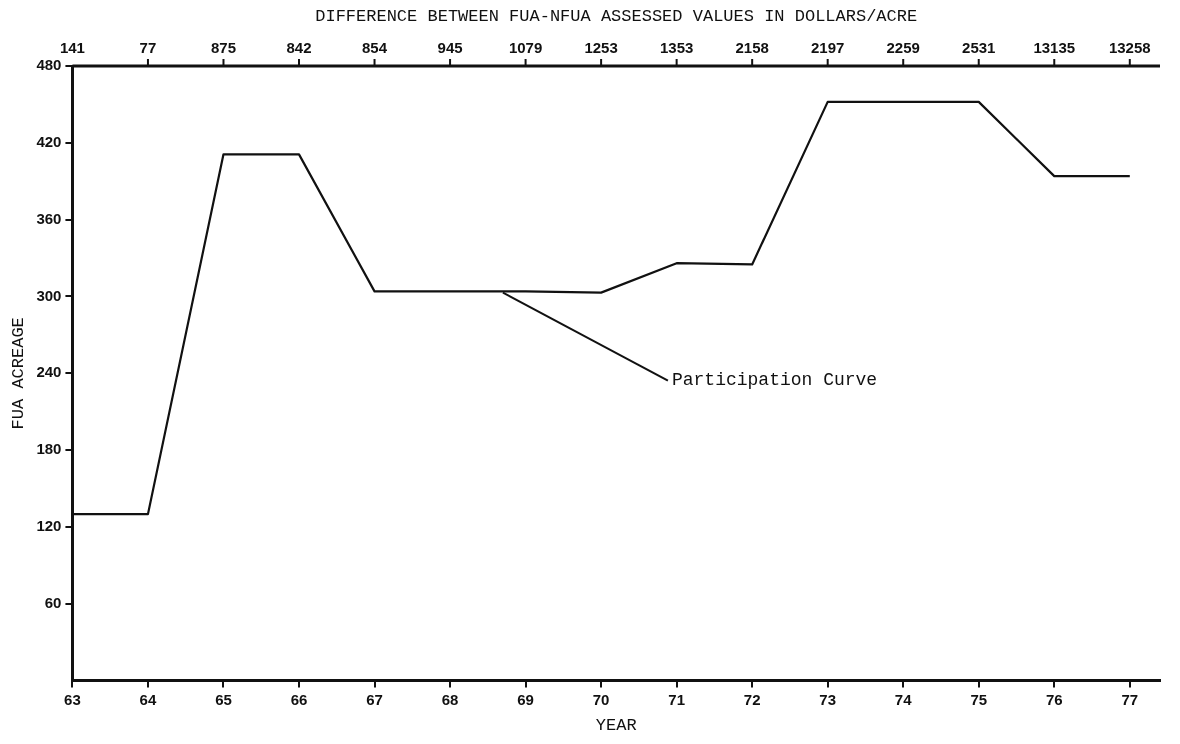 The height and width of the screenshot is (744, 1180). Describe the element at coordinates (676, 699) in the screenshot. I see `x-tick-label: 71` at that location.